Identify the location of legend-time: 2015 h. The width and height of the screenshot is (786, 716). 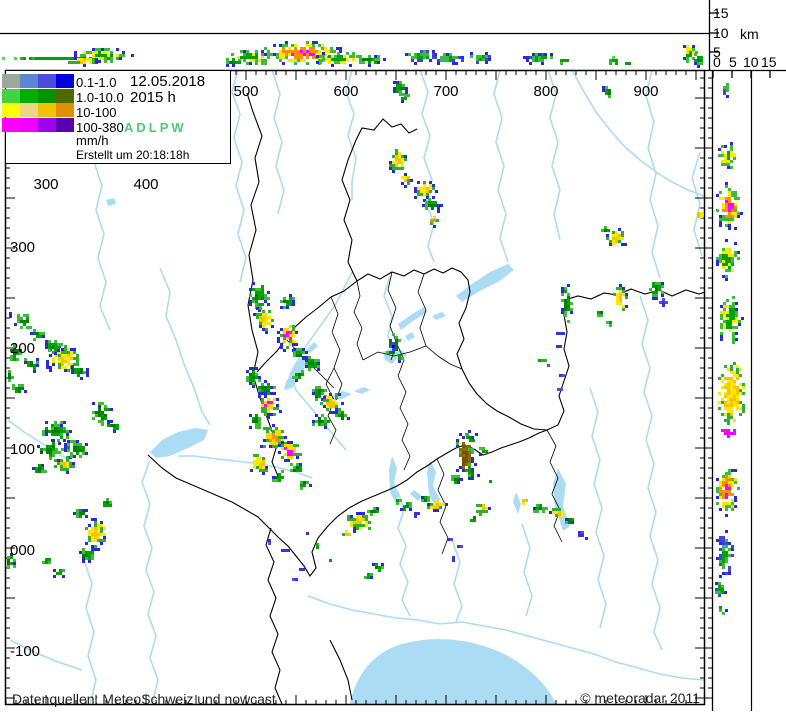
(153, 97).